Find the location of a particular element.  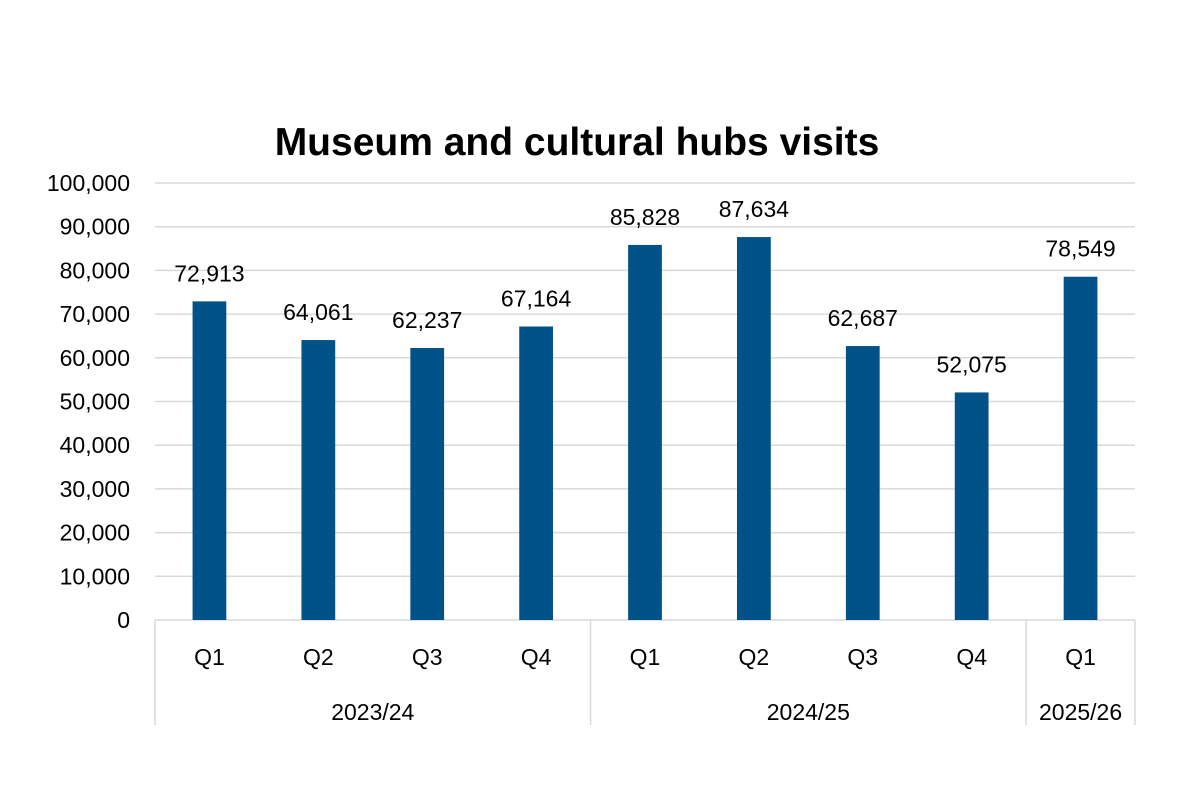

group-label: 2023/24 is located at coordinates (372, 712).